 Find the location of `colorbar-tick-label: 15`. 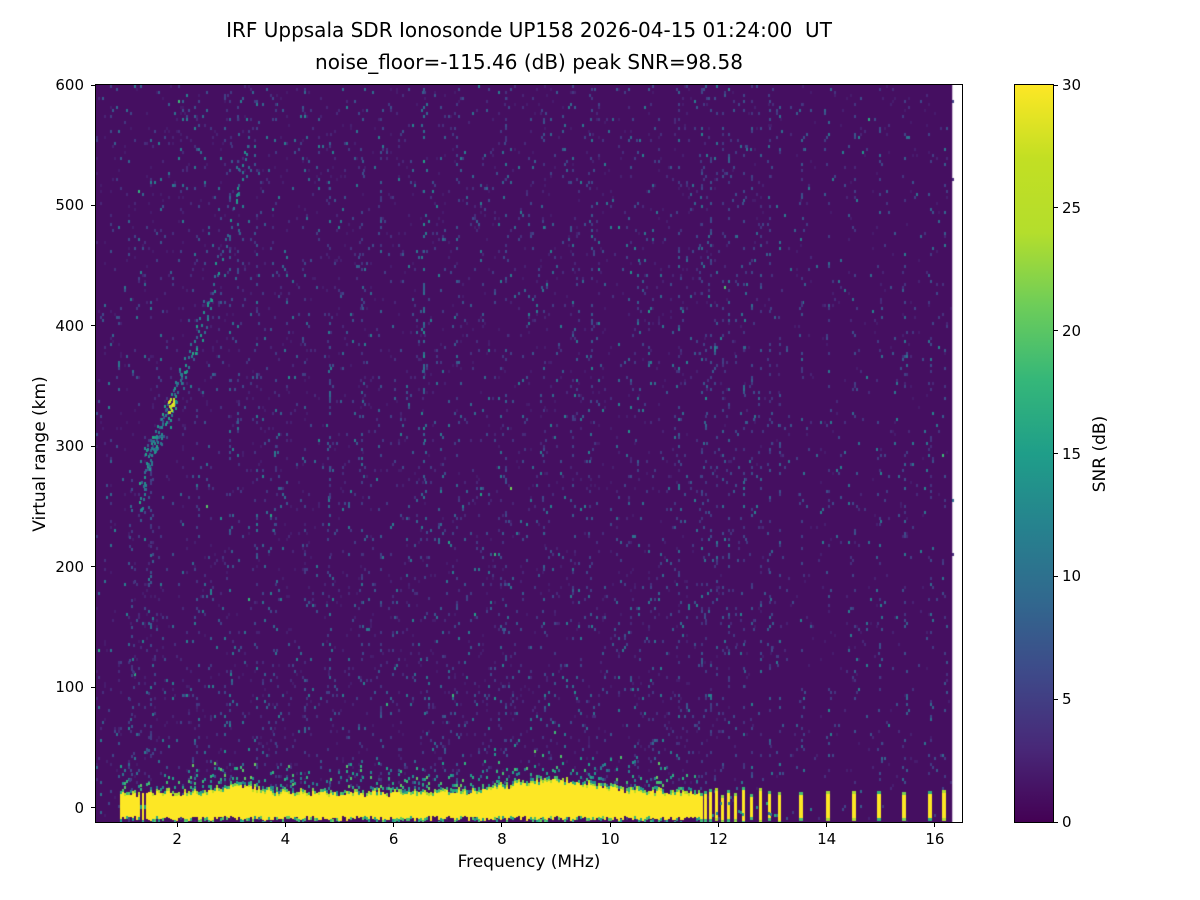

colorbar-tick-label: 15 is located at coordinates (1072, 453).